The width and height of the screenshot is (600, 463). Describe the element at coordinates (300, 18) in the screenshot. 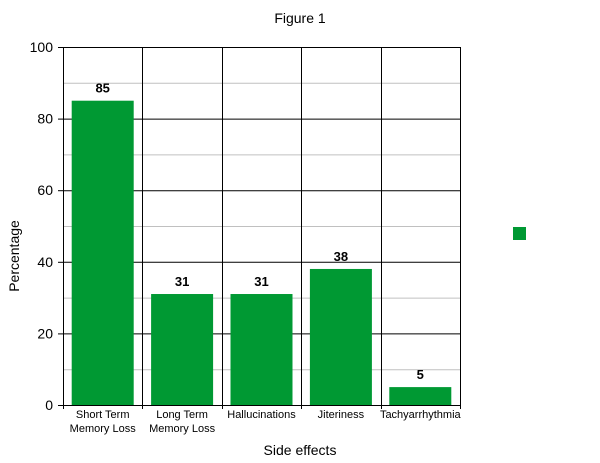

I see `chart-title: Figure 1` at that location.